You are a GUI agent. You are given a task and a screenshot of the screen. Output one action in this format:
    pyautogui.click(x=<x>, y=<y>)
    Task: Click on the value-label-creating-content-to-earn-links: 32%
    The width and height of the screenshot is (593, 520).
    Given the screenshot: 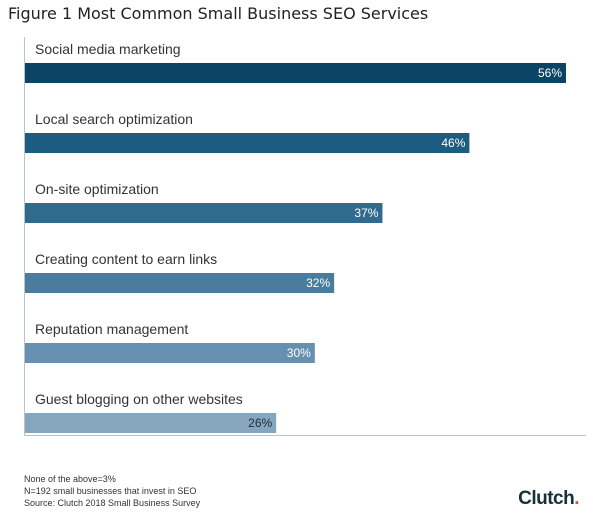 What is the action you would take?
    pyautogui.click(x=318, y=283)
    